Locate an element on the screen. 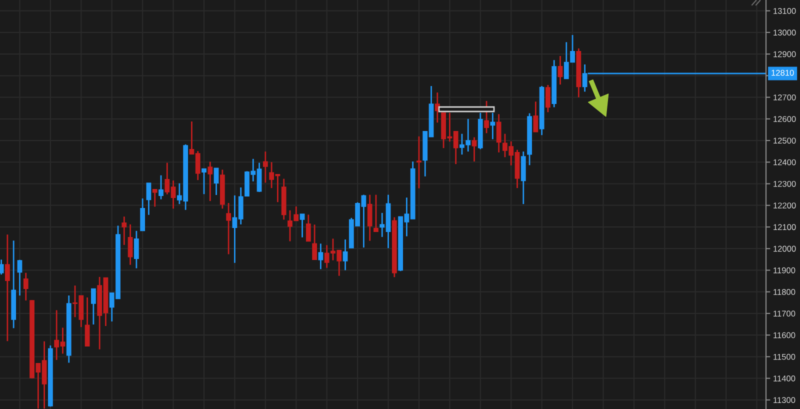 This screenshot has width=800, height=409. y-tick-label: 12600 is located at coordinates (785, 119).